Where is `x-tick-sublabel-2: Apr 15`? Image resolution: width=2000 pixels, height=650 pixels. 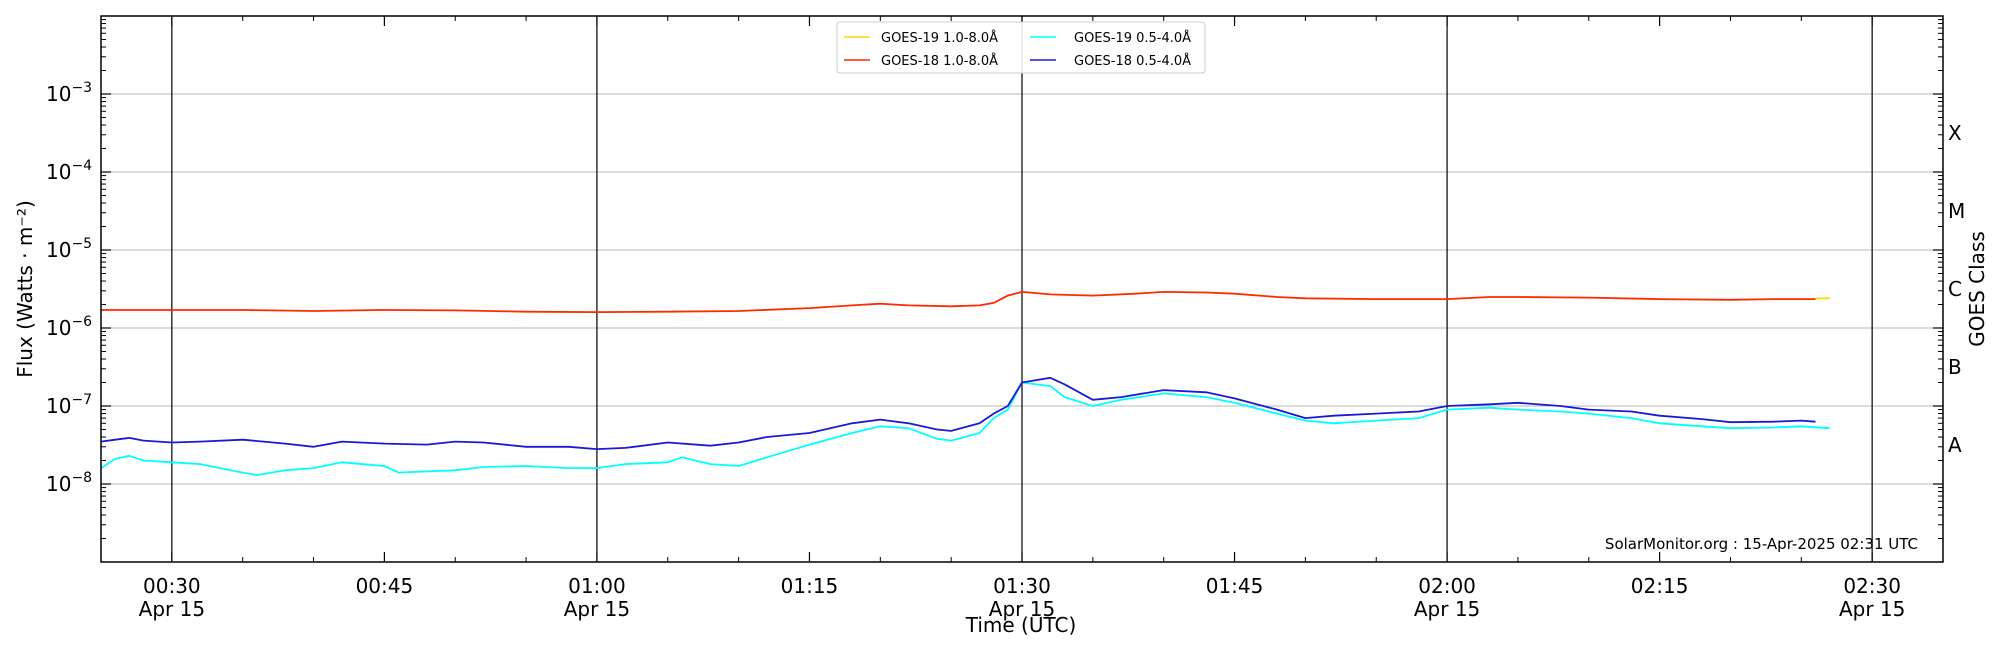
x-tick-sublabel-2: Apr 15 is located at coordinates (597, 609).